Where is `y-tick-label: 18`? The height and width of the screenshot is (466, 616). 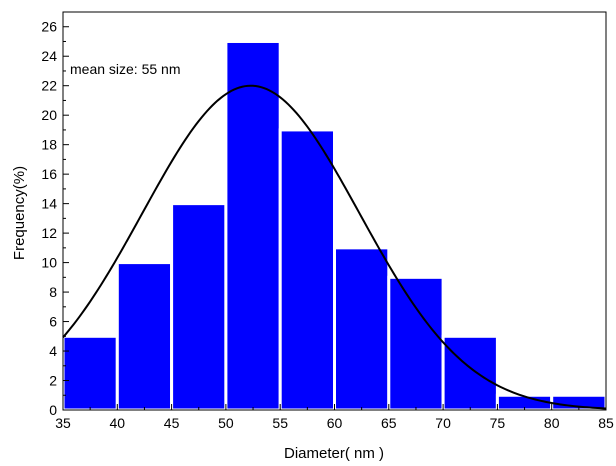 y-tick-label: 18 is located at coordinates (49, 145).